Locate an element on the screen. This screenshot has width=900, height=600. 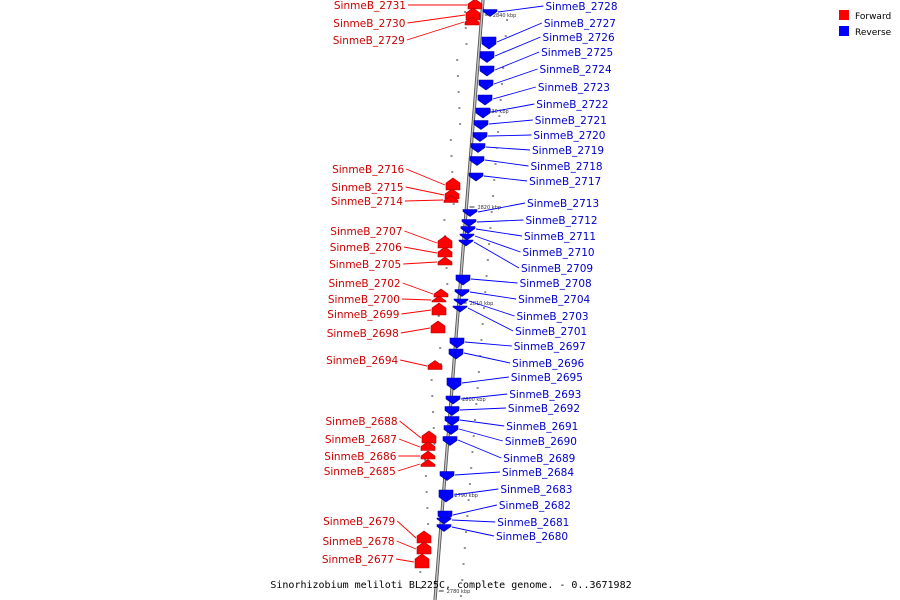
gene-SinmeB_2680: SinmeB_2680 is located at coordinates (502, 534).